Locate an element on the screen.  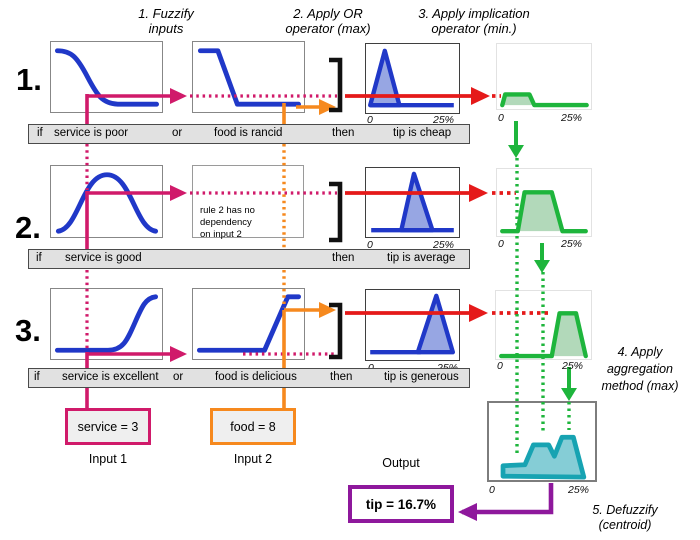
implication-plot-rule3 is located at coordinates (543, 325).